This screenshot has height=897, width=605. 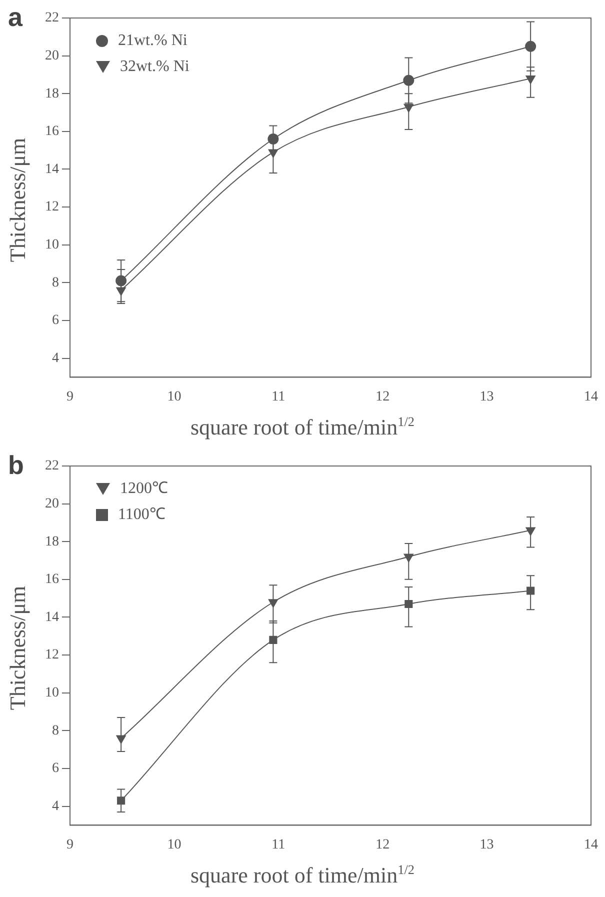 I want to click on legend-label: 21wt.% Ni, so click(x=153, y=41).